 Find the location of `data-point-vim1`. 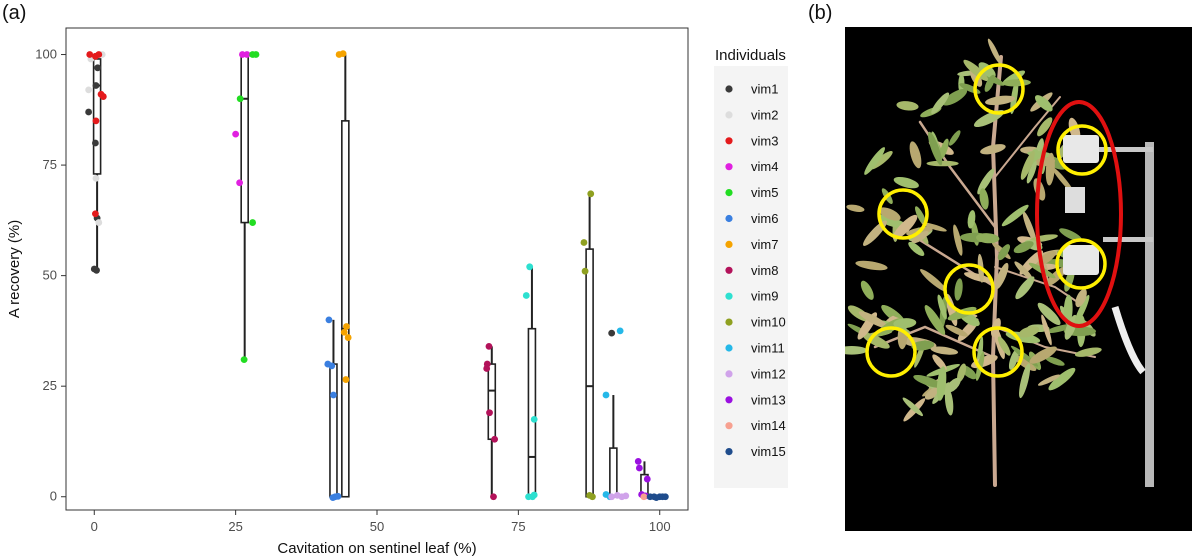

data-point-vim1 is located at coordinates (96, 270).